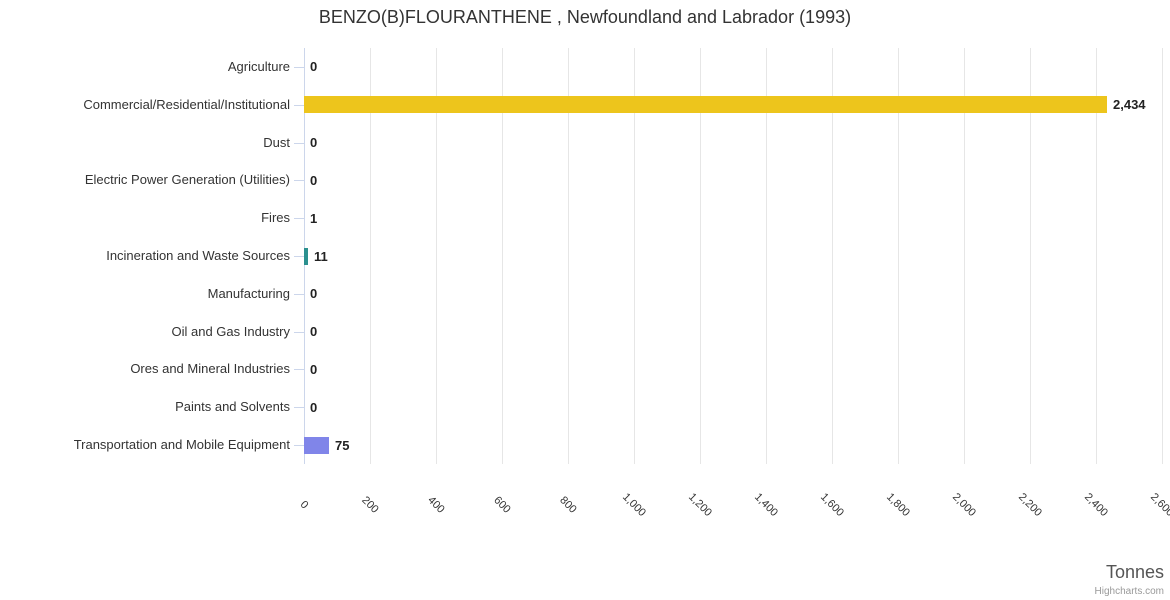 The width and height of the screenshot is (1170, 600). I want to click on x-tick-label: 1,800, so click(898, 505).